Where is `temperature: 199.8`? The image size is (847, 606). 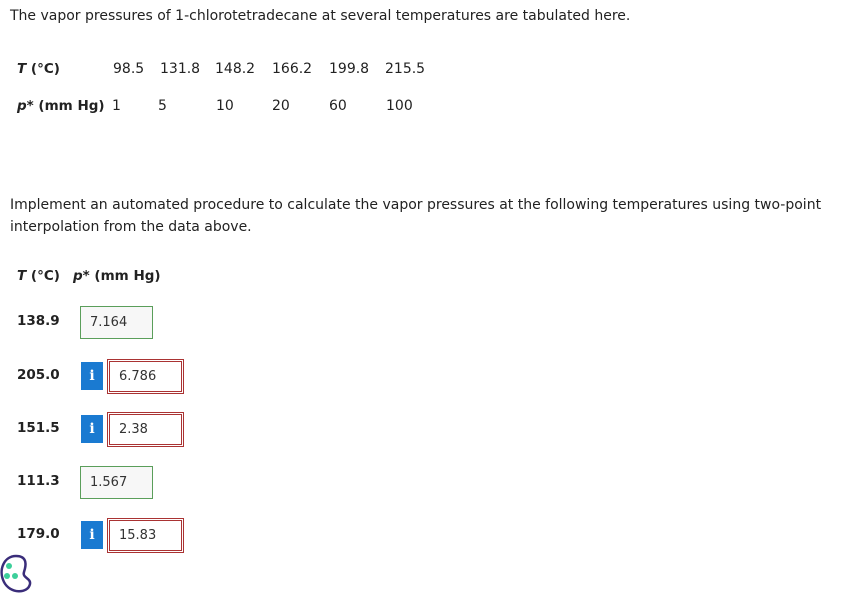
temperature: 199.8 is located at coordinates (349, 69).